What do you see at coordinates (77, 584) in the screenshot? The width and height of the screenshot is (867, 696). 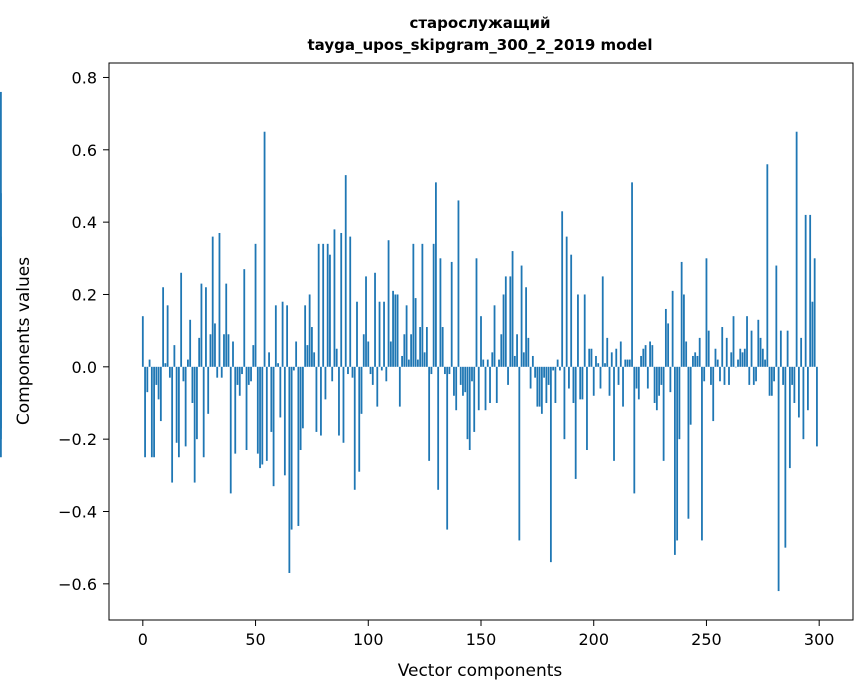 I see `y-tick-label: −0.6` at bounding box center [77, 584].